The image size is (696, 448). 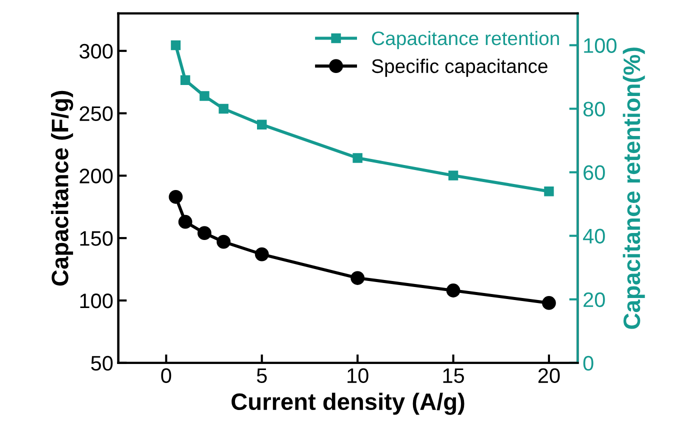 I want to click on y-tick-label: 100, so click(x=96, y=300).